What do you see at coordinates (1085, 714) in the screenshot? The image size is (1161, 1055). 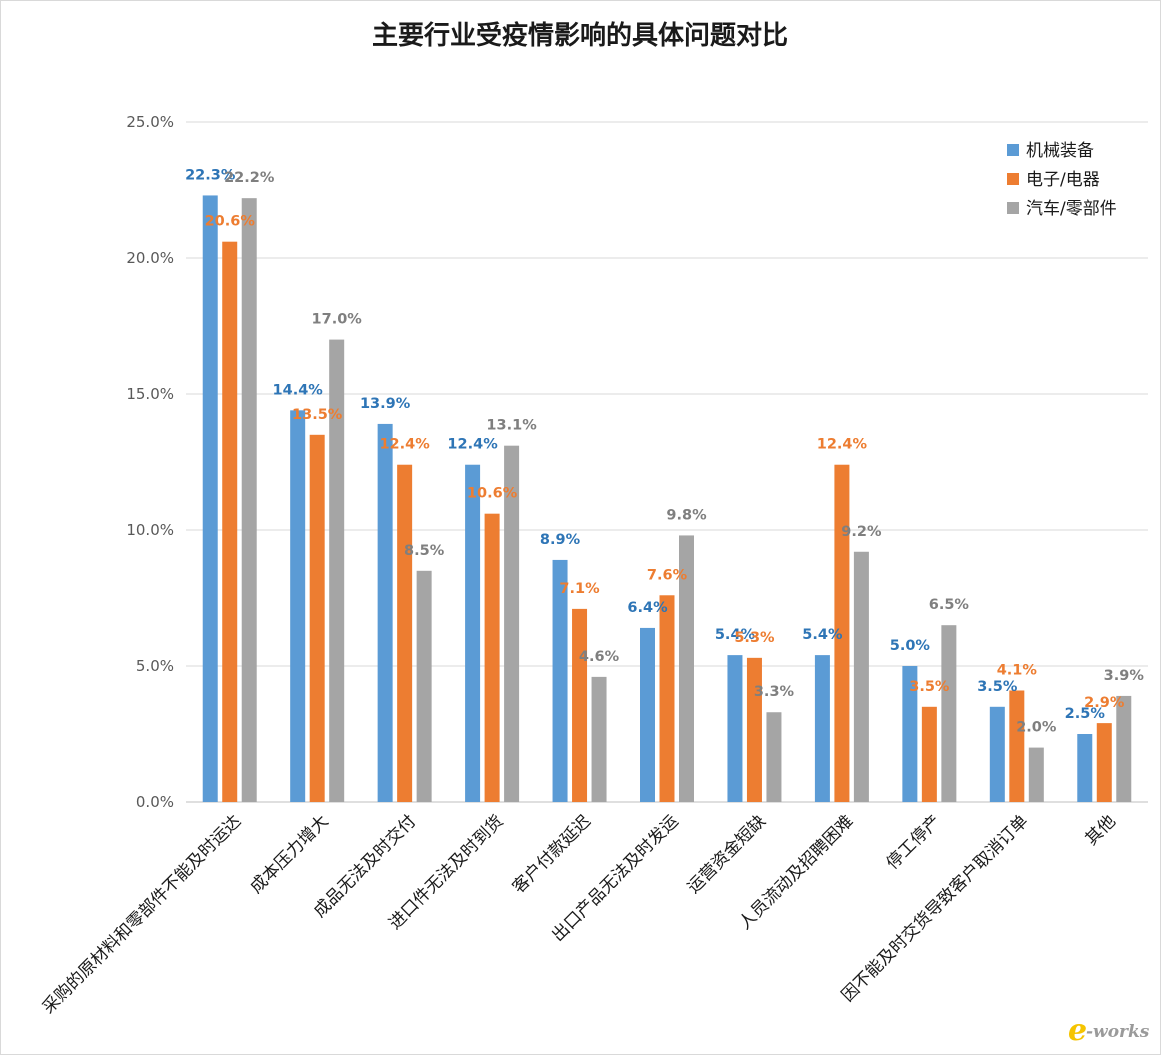 I see `data-label: 2.5%` at bounding box center [1085, 714].